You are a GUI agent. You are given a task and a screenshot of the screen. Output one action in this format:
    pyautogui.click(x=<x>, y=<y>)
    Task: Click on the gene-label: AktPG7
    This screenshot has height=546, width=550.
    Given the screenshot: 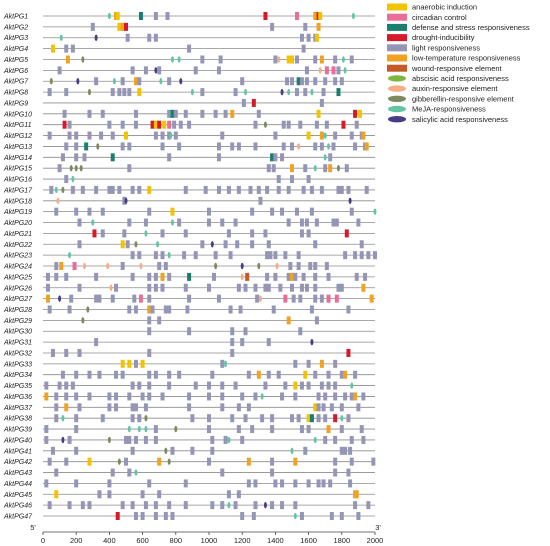 What is the action you would take?
    pyautogui.click(x=16, y=82)
    